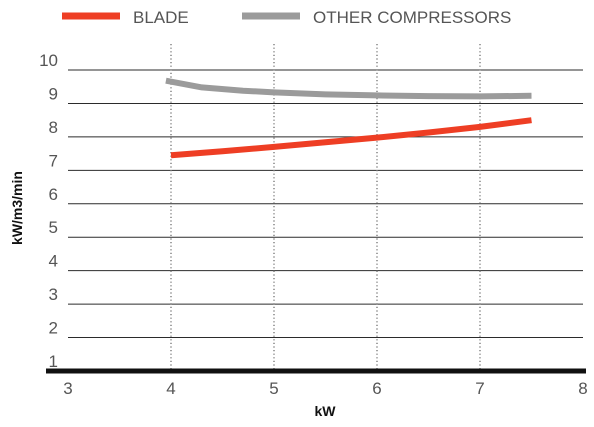 This screenshot has height=427, width=594. Describe the element at coordinates (53, 294) in the screenshot. I see `y-tick-label: 3` at that location.